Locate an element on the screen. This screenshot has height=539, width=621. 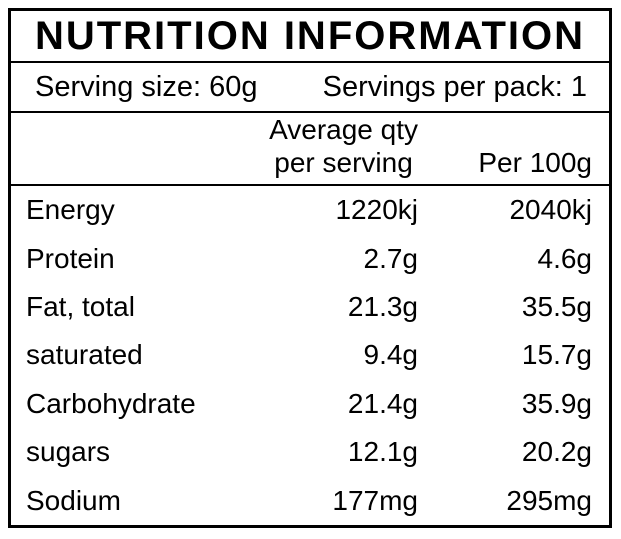
per-100g-value-cell: 2040kj is located at coordinates (550, 210).